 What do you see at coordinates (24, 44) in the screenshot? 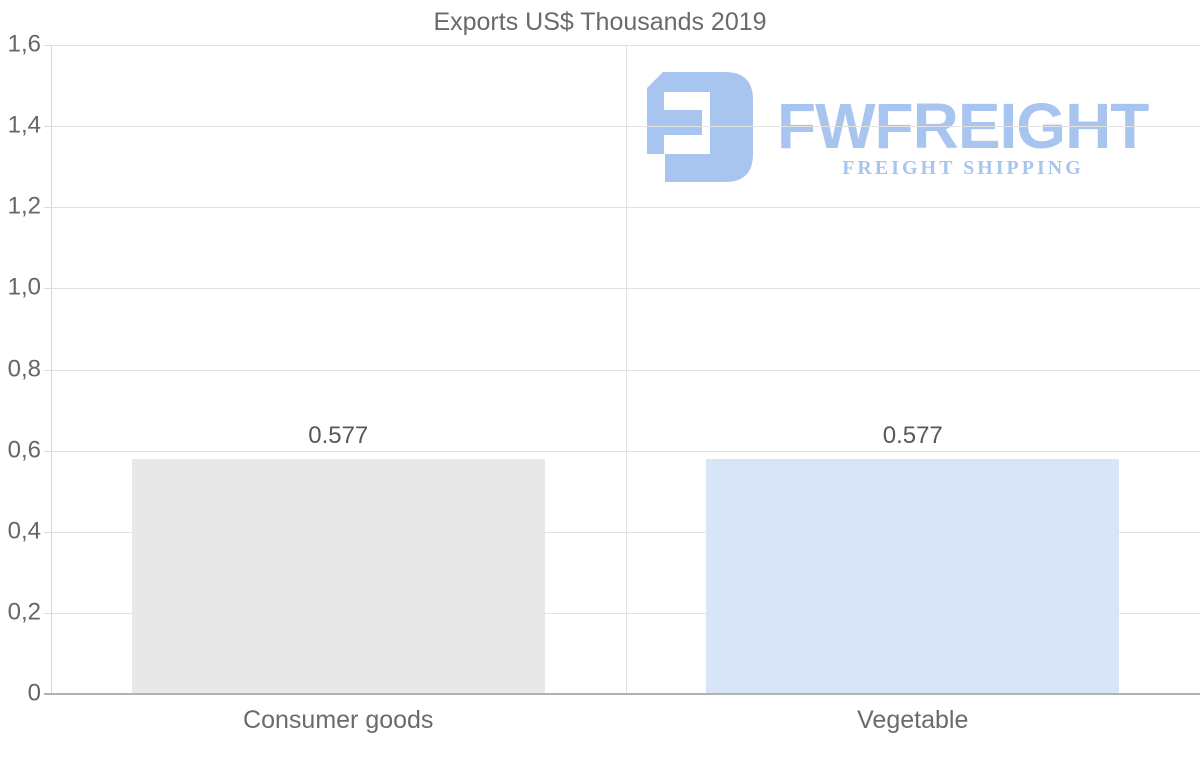
I see `y-tick-label: 1,6` at bounding box center [24, 44].